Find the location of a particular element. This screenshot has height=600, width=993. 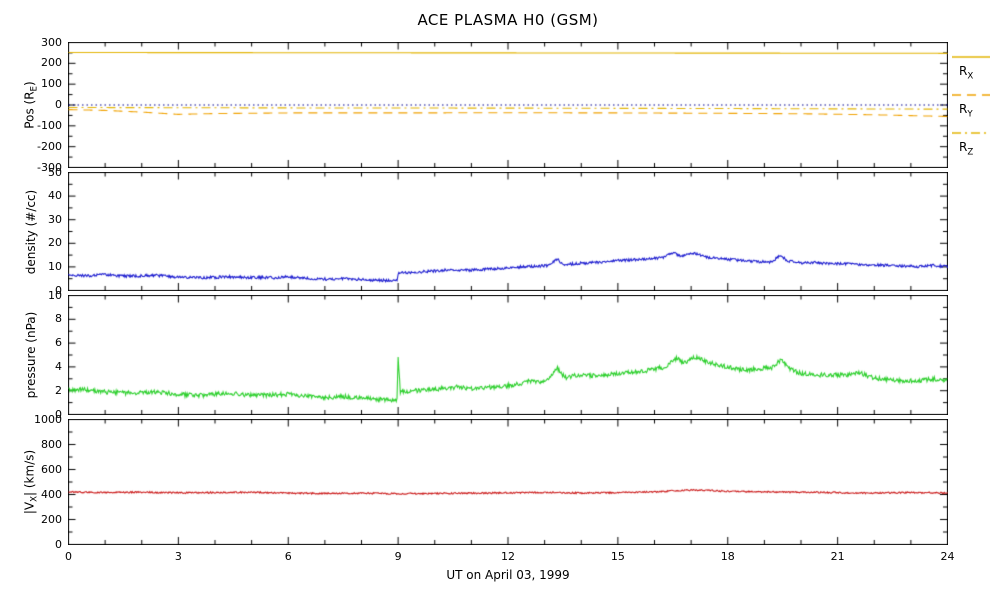

x-axis-label: UT on April 03, 1999 is located at coordinates (508, 575).